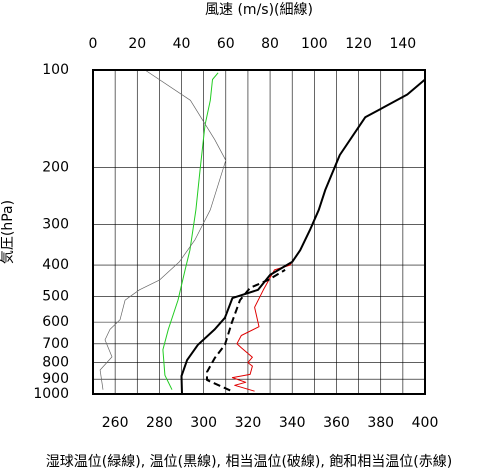 Image resolution: width=498 pixels, height=476 pixels. I want to click on x-tick-label: 340, so click(292, 423).